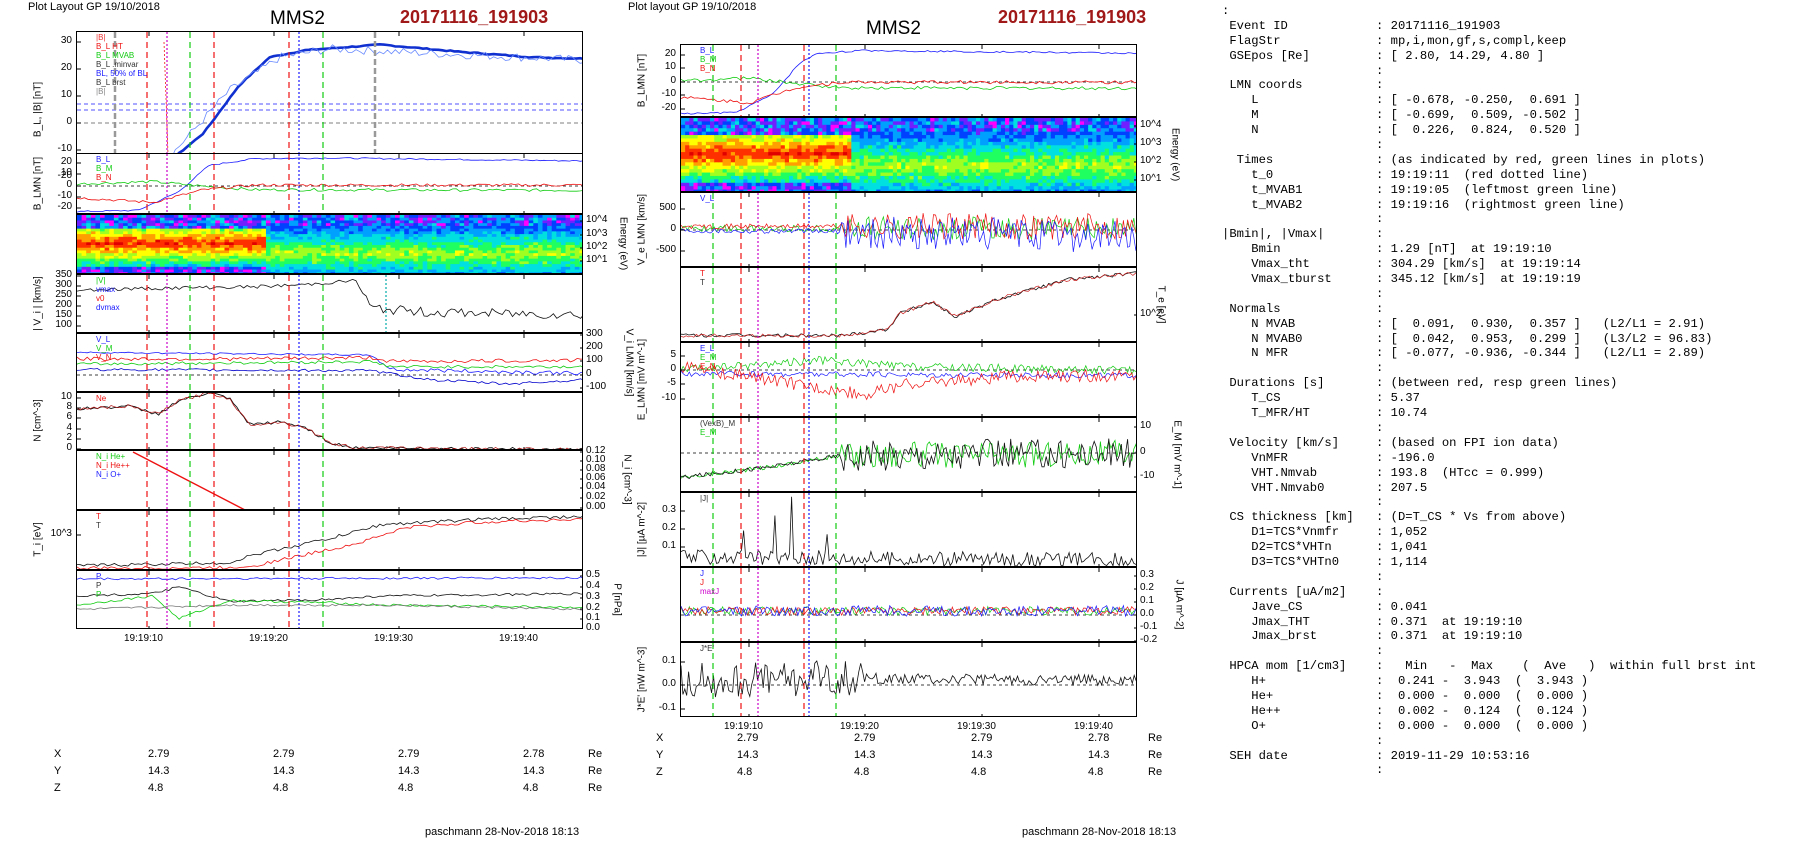  What do you see at coordinates (1482, 695) in the screenshot?
I see `info-value: : 0.000 - 0.000 ( 0.000 )` at bounding box center [1482, 695].